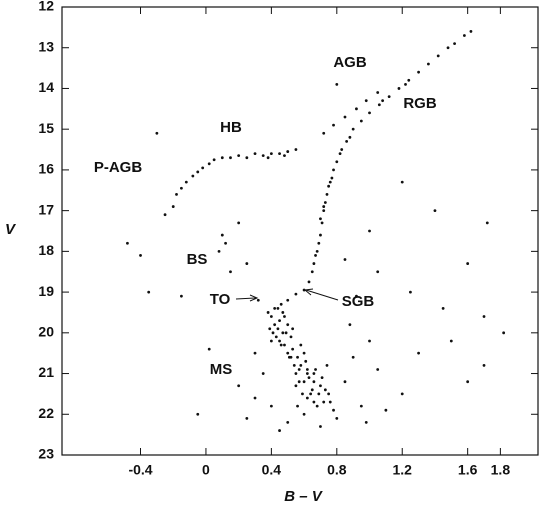 The width and height of the screenshot is (551, 519). What do you see at coordinates (206, 470) in the screenshot?
I see `x-tick-label: 0` at bounding box center [206, 470].